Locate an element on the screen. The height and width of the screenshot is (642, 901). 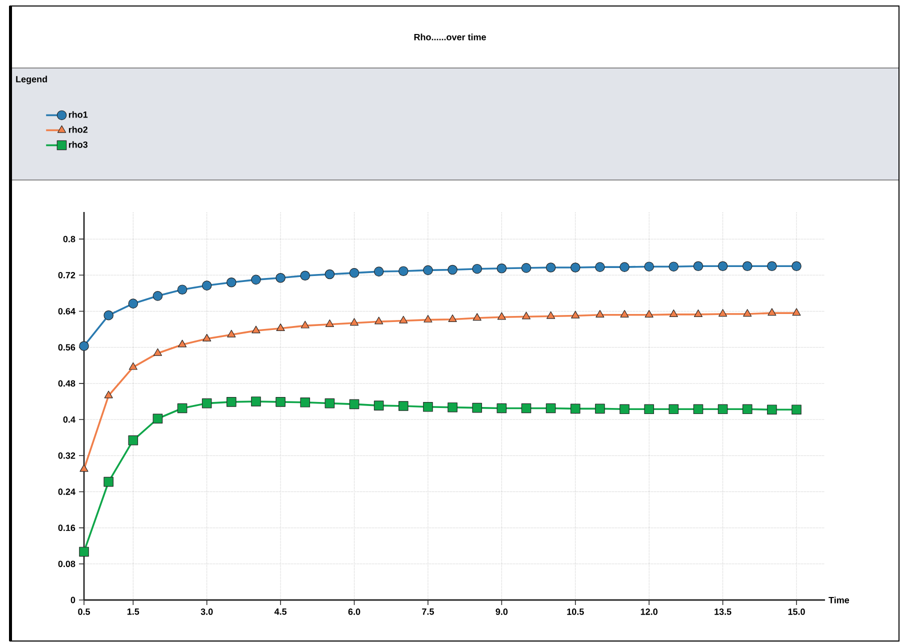
y-tick-label: 0.72 is located at coordinates (67, 275).